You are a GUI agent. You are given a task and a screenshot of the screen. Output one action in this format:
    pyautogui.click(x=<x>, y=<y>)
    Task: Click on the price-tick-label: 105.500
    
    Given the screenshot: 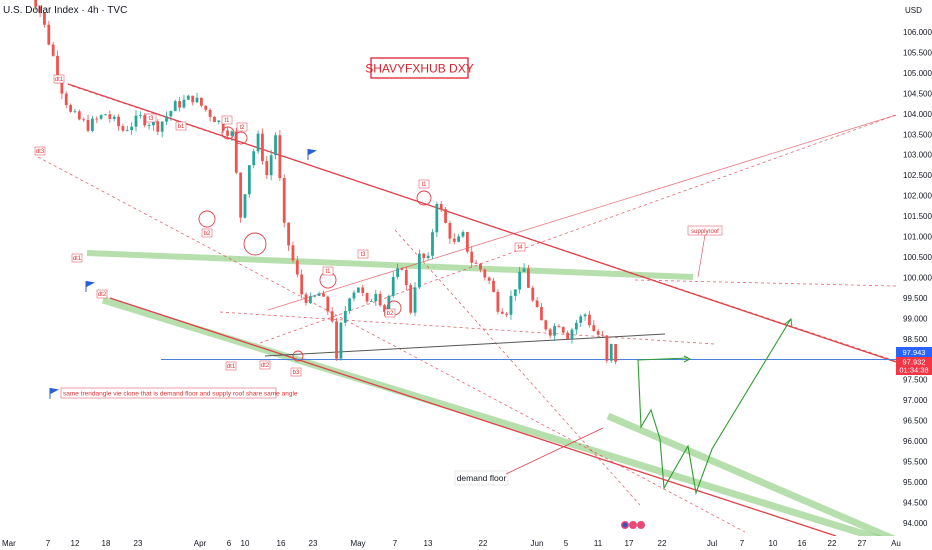 What is the action you would take?
    pyautogui.click(x=917, y=52)
    